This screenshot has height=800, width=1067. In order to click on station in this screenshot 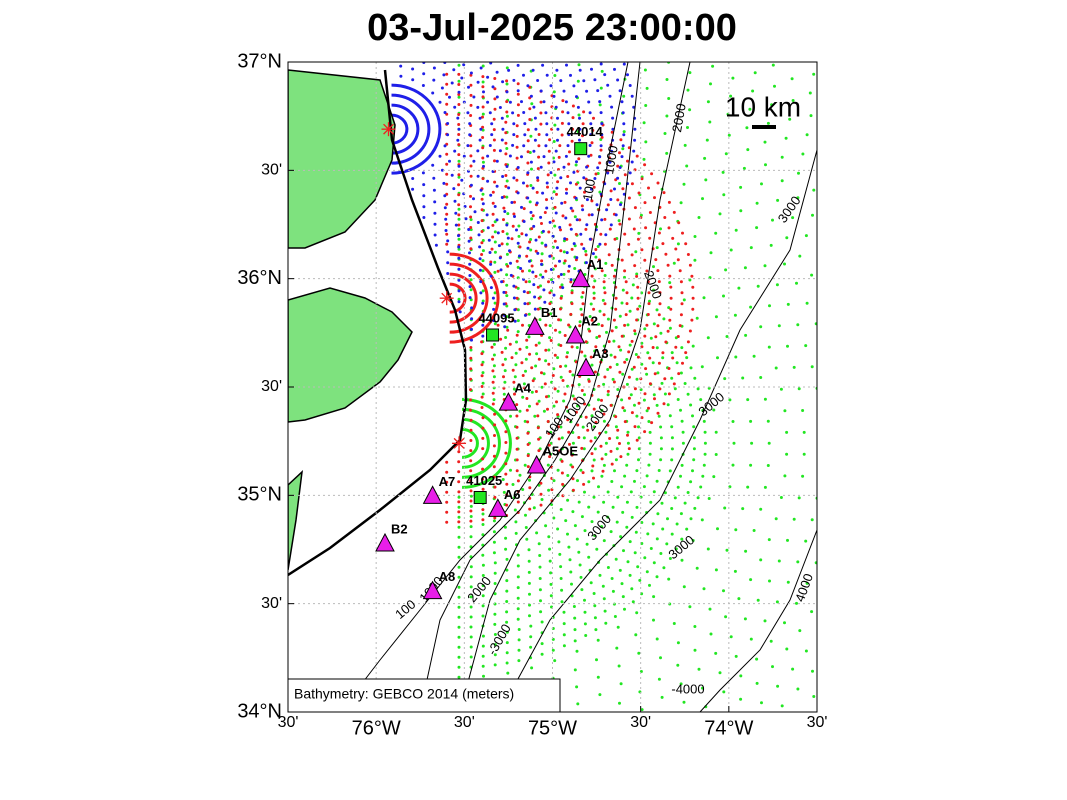, I will do `click(432, 494)`.